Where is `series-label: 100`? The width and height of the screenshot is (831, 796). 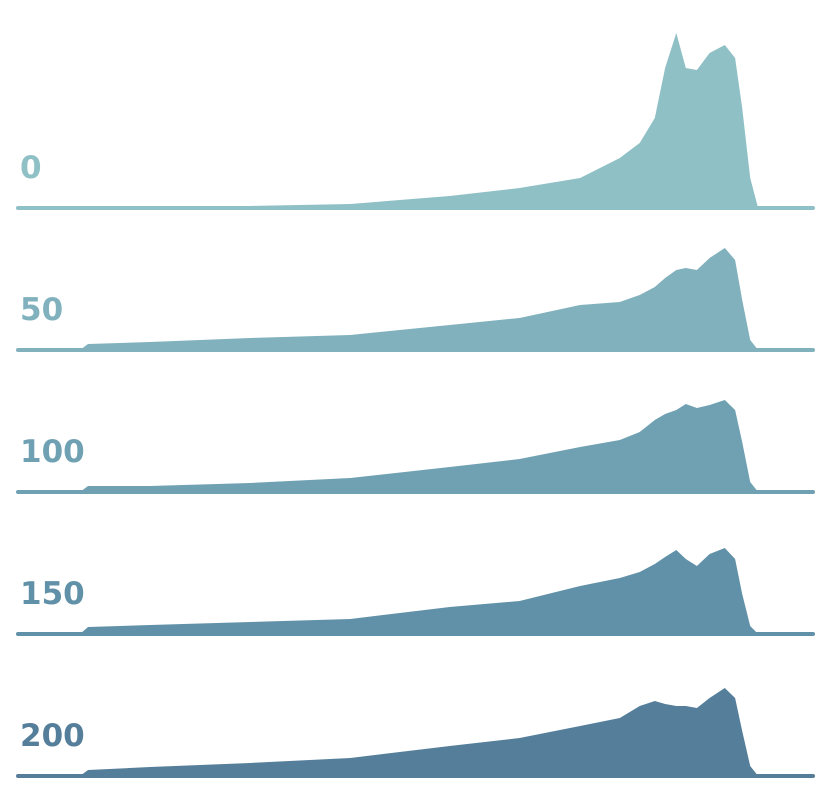 series-label: 100 is located at coordinates (52, 452).